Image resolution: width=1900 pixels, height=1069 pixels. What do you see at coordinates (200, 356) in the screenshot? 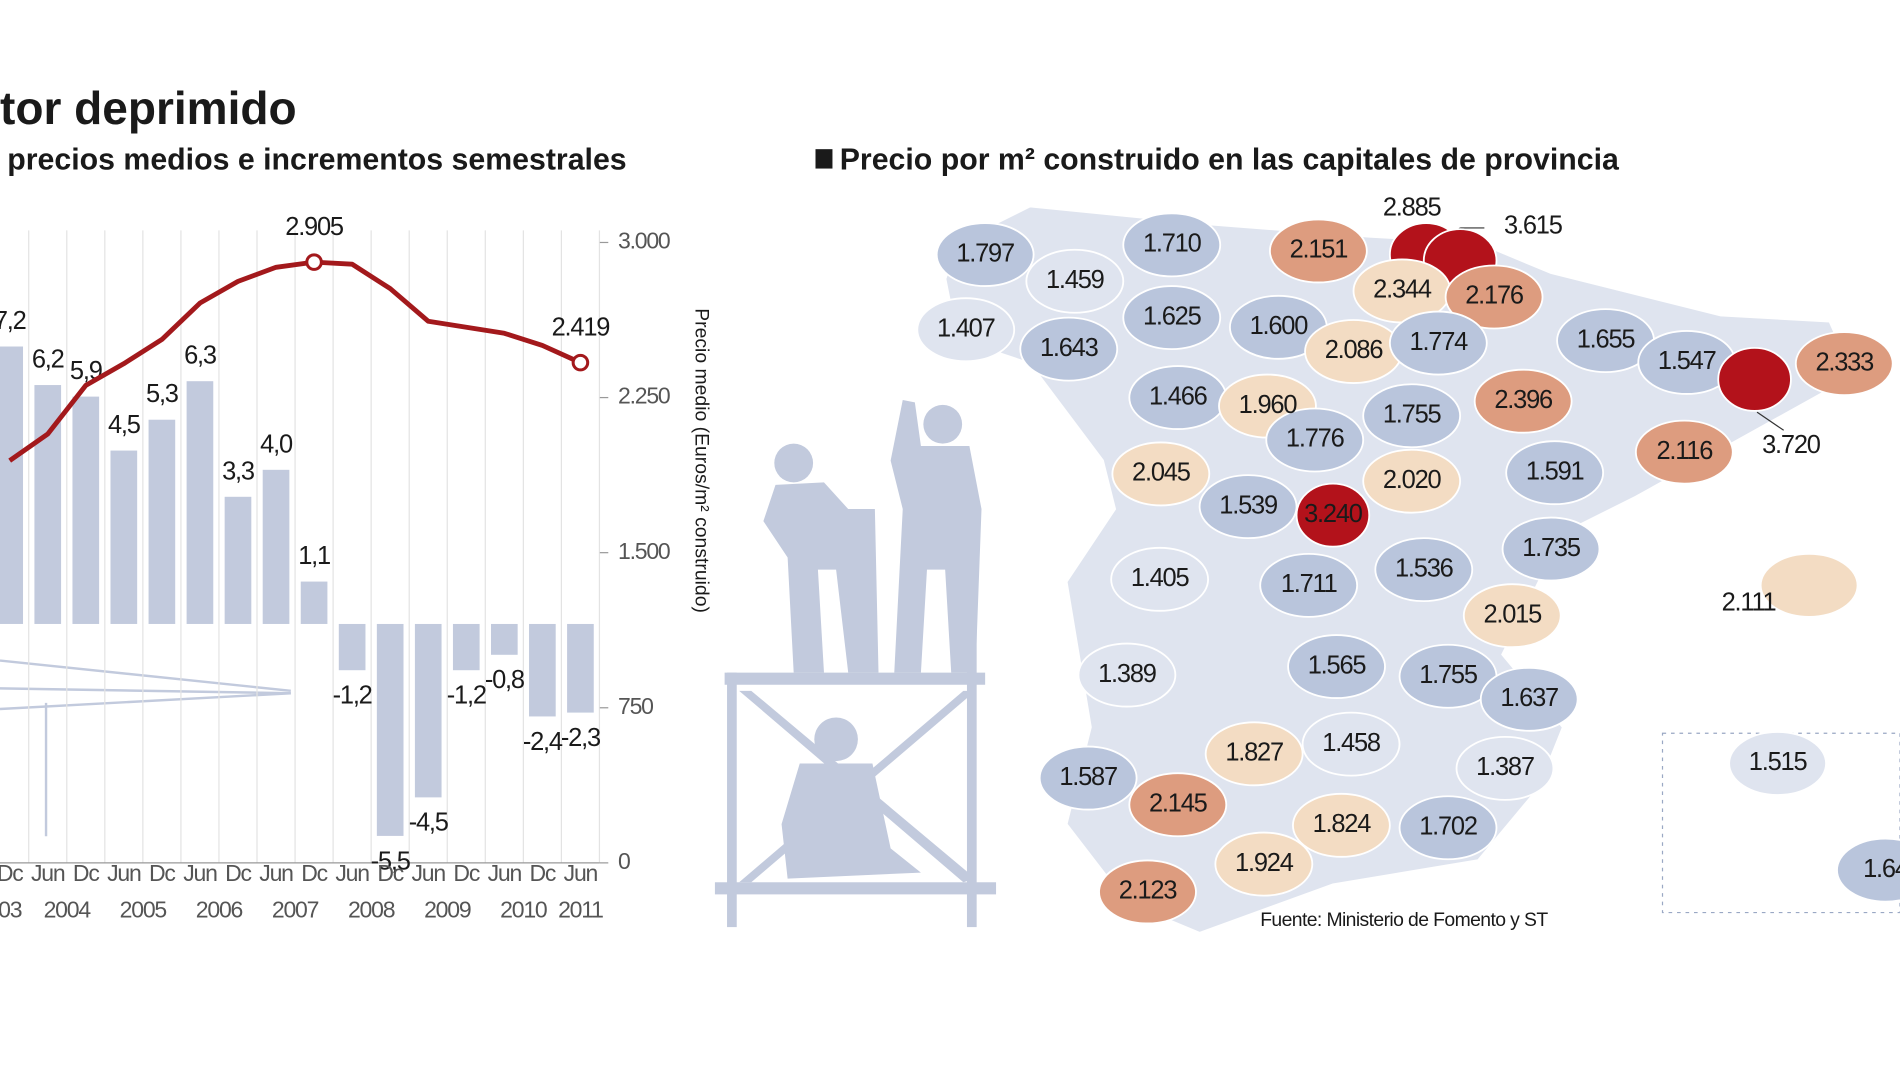
I see `bar-label: 6,3` at bounding box center [200, 356].